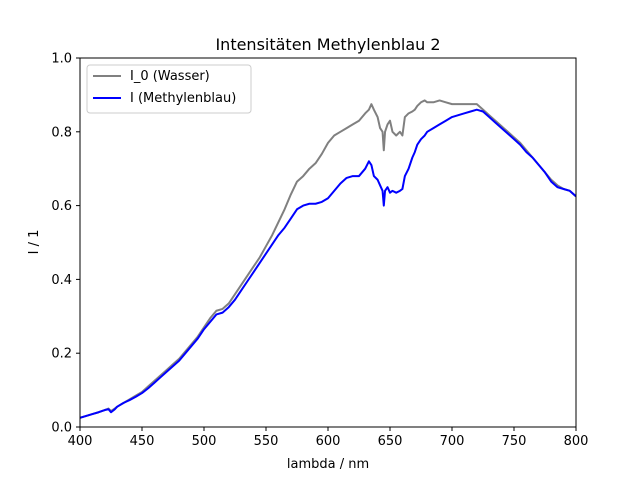  What do you see at coordinates (328, 441) in the screenshot?
I see `x-tick-label: 600` at bounding box center [328, 441].